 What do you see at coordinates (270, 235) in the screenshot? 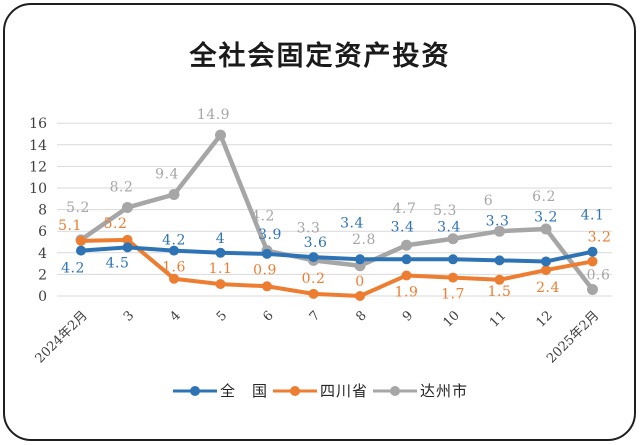
I see `data-label-national-4: 3.9` at bounding box center [270, 235].